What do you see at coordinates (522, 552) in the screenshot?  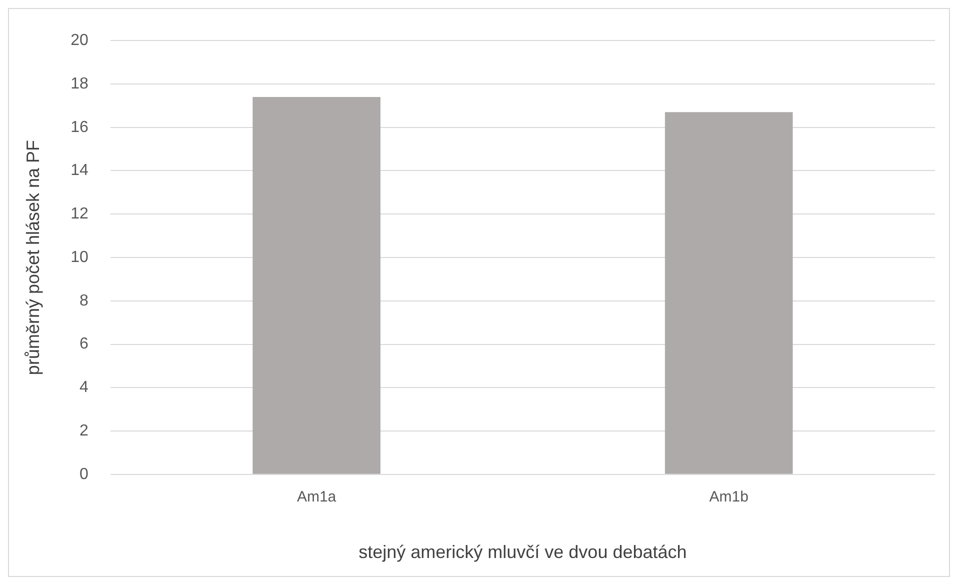 I see `x-axis-title: stejný americký mluvčí ve dvou debatách` at bounding box center [522, 552].